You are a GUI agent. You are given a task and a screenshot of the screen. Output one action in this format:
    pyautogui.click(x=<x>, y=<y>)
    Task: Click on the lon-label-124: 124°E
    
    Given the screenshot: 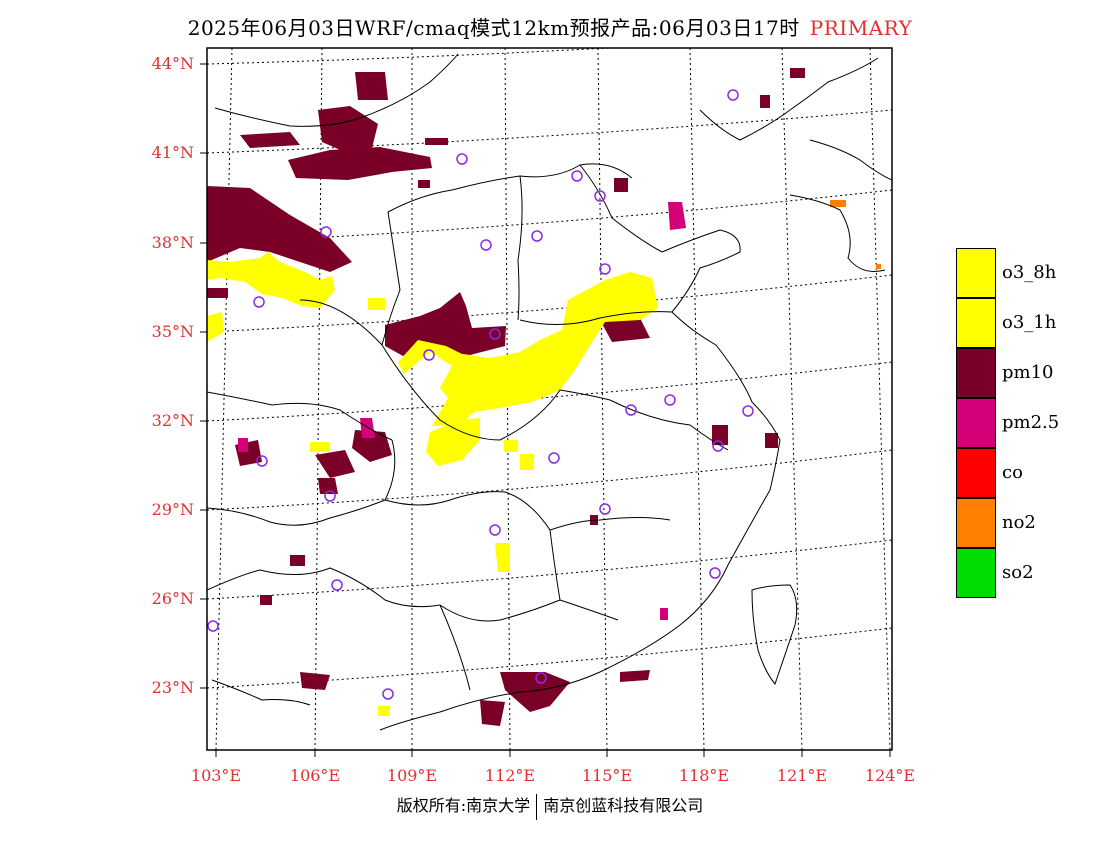 What is the action you would take?
    pyautogui.click(x=890, y=775)
    